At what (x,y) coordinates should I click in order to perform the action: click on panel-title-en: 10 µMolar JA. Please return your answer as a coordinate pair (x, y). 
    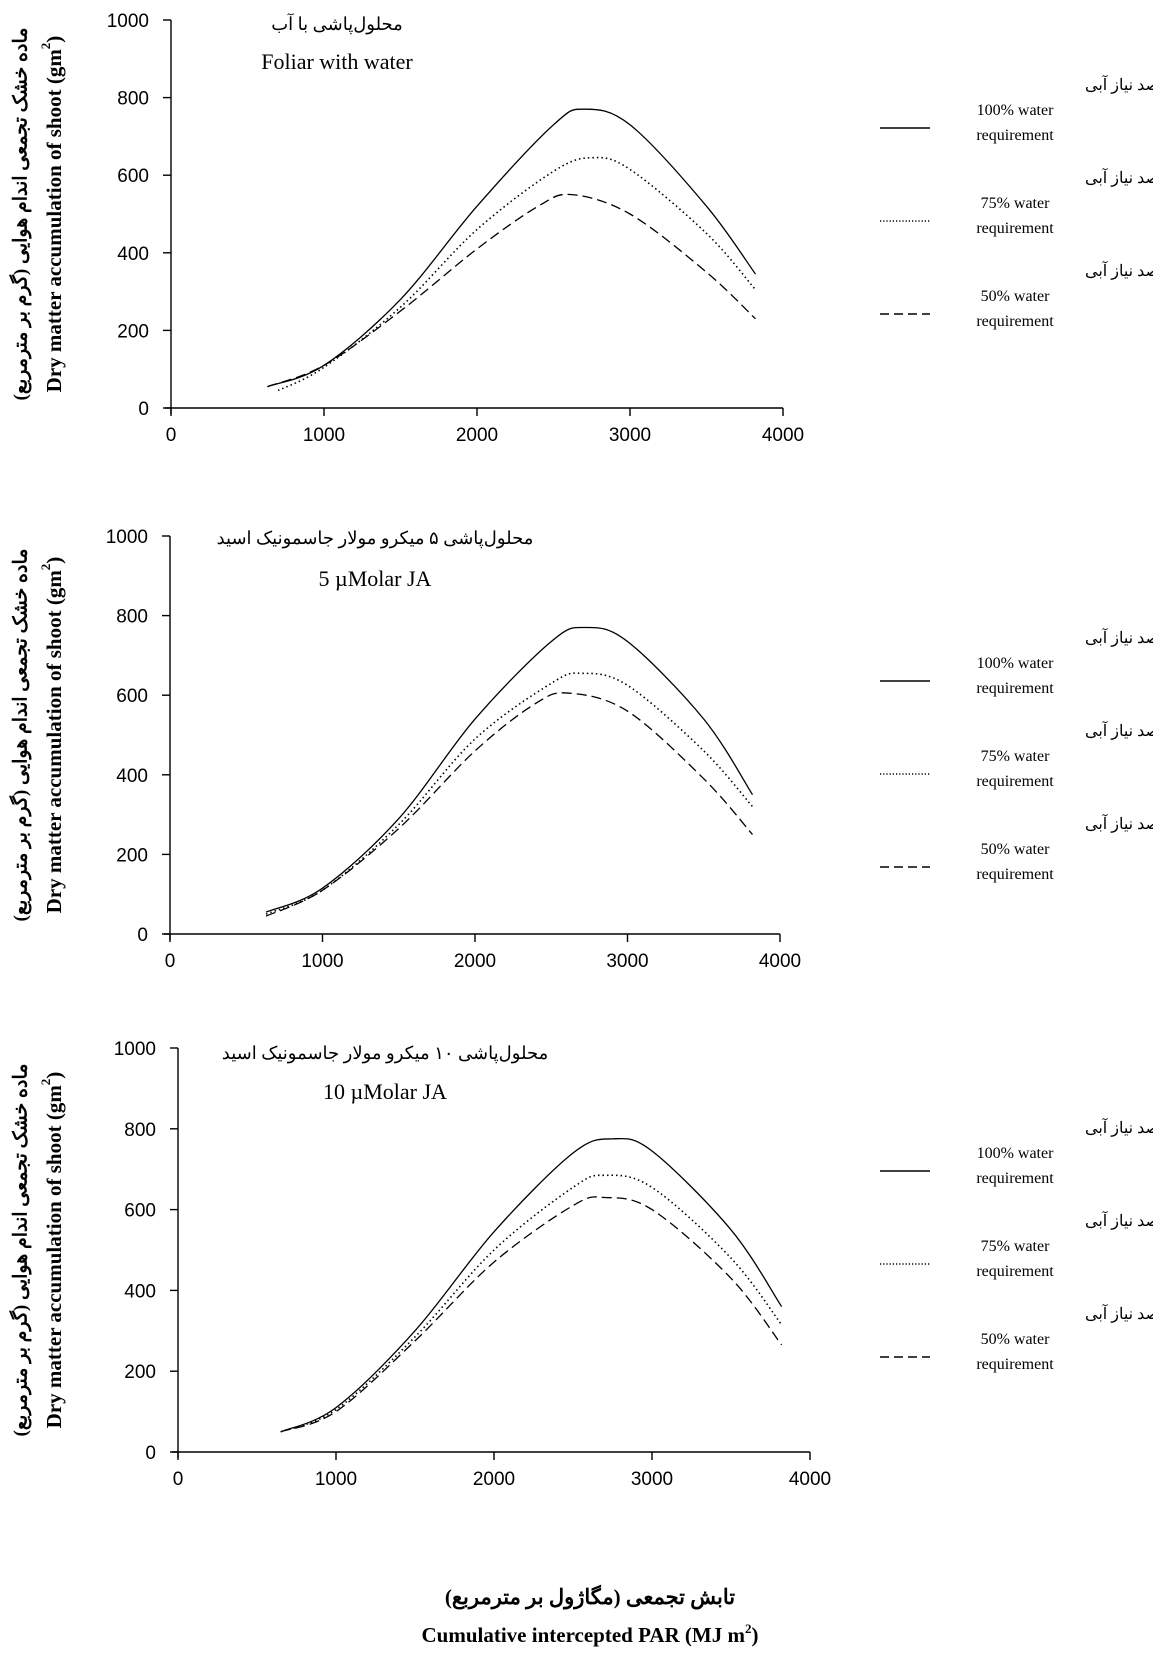
    Looking at the image, I should click on (385, 1091).